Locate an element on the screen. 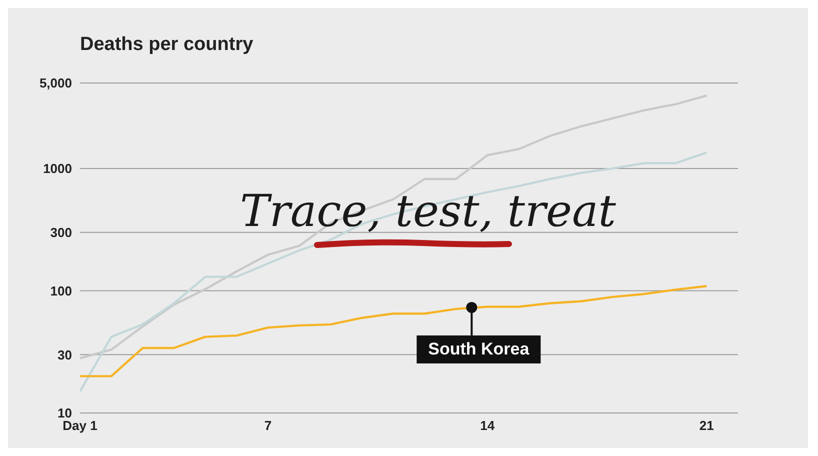  y-tick-label: 5,000 is located at coordinates (55, 83).